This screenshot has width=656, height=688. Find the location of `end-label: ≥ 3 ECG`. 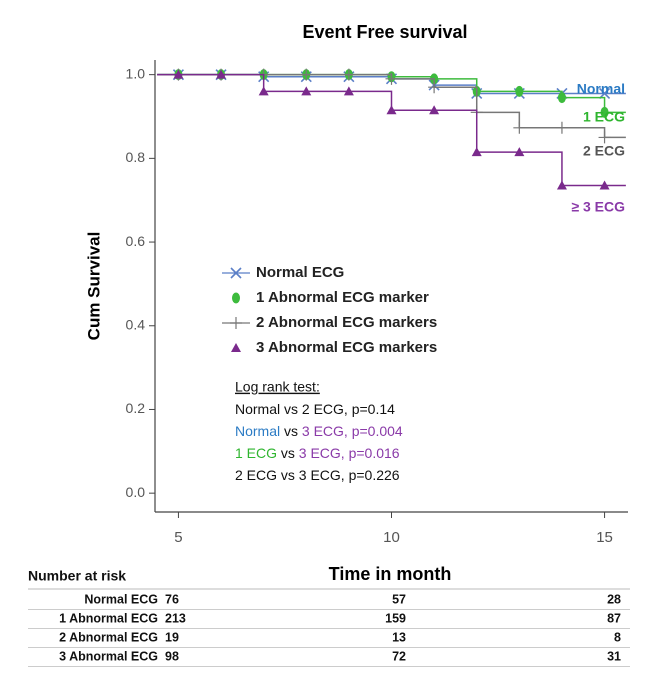

end-label: ≥ 3 ECG is located at coordinates (598, 207).